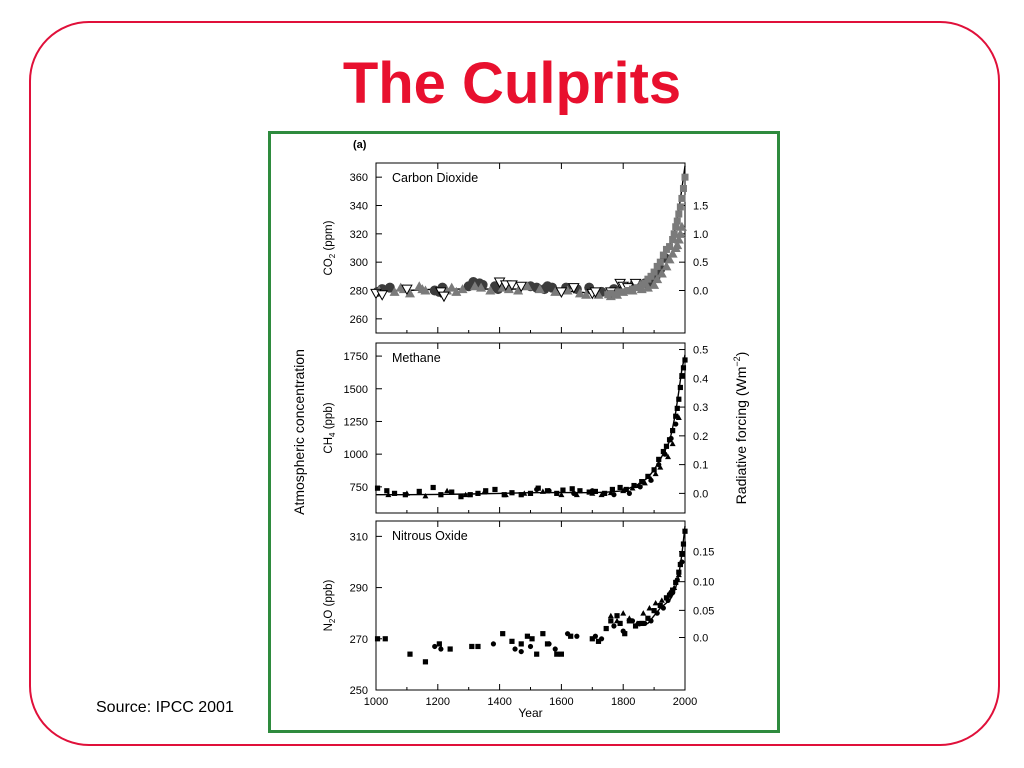 This screenshot has height=768, width=1024. What do you see at coordinates (416, 358) in the screenshot?
I see `panel-title: Methane` at bounding box center [416, 358].